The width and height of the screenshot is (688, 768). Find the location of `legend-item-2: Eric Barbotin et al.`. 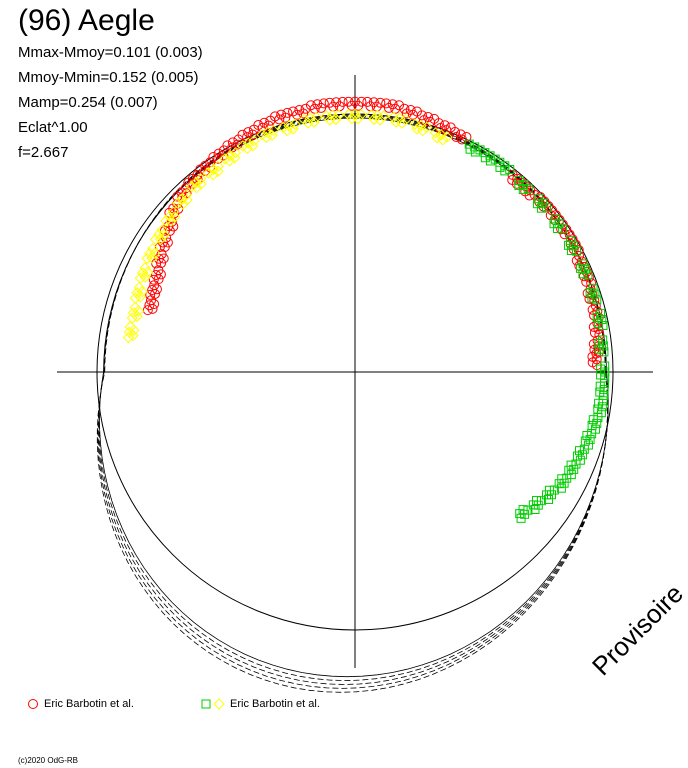

legend-item-2: Eric Barbotin et al. is located at coordinates (260, 704).